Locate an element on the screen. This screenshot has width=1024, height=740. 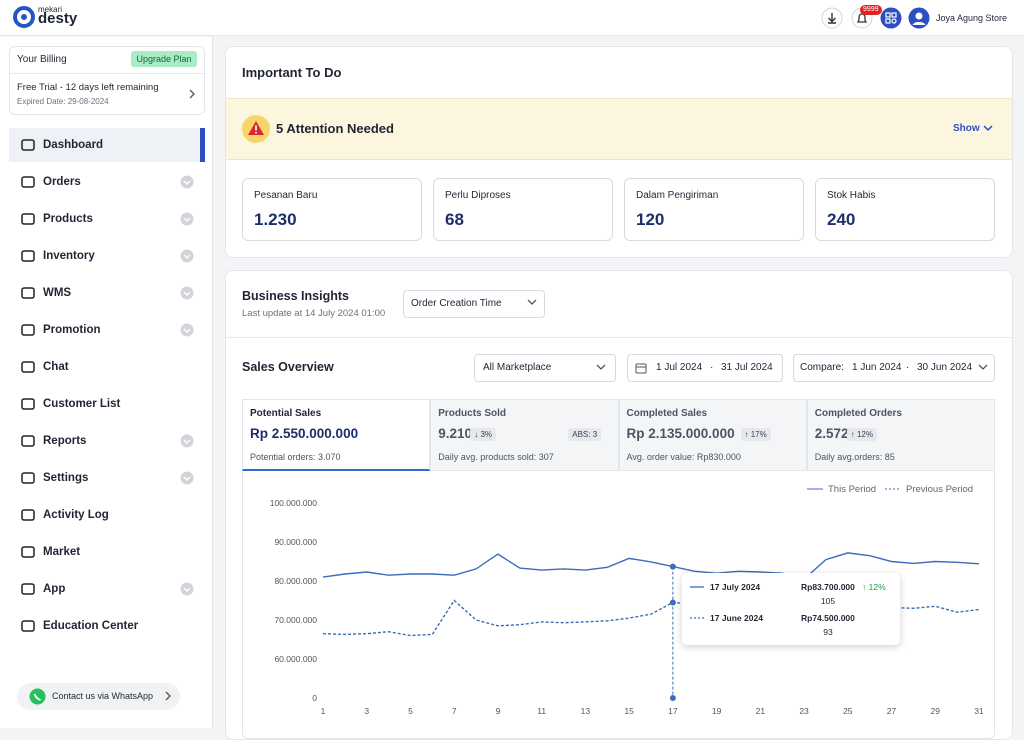
x-tick-label: 31 is located at coordinates (979, 711).